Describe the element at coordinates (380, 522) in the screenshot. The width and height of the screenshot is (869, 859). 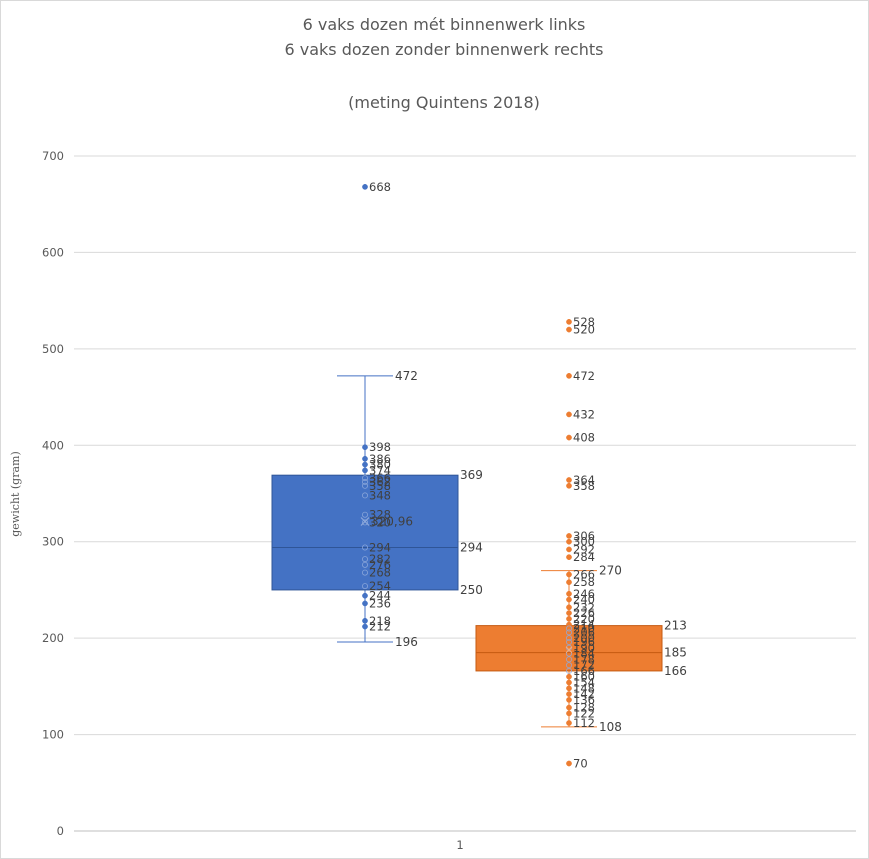
I see `data-point-label: 320` at that location.